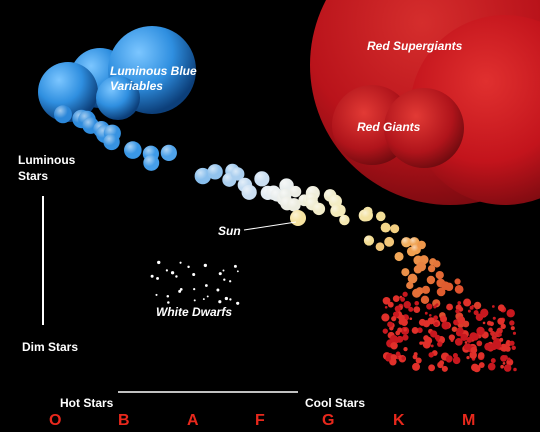  What do you see at coordinates (335, 403) in the screenshot?
I see `cool-stars-label: Cool Stars` at bounding box center [335, 403].